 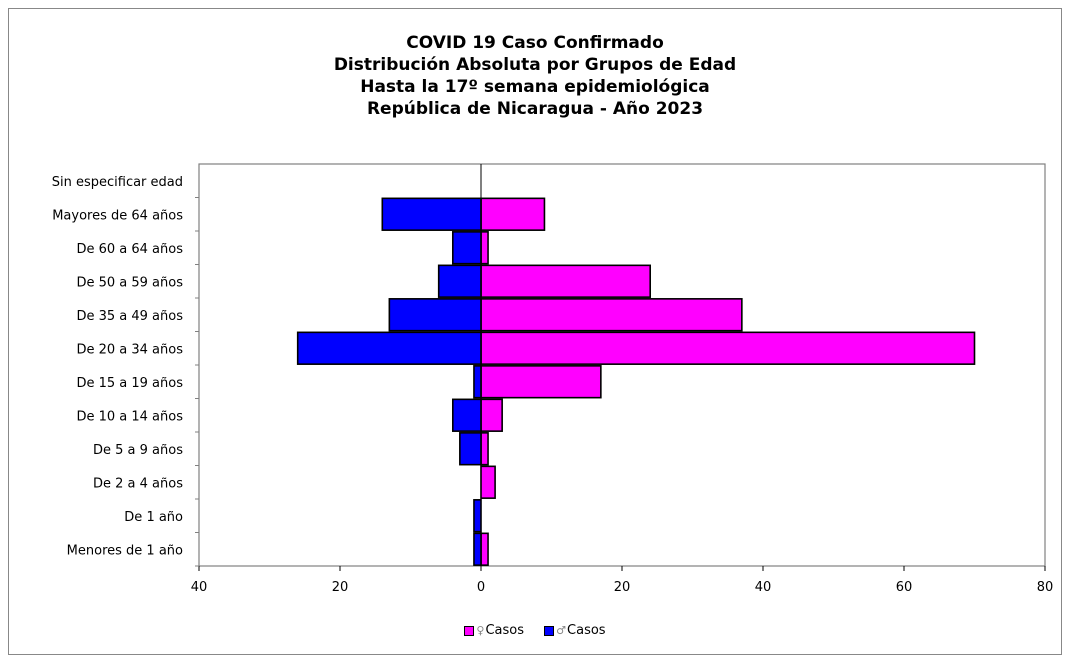 I want to click on x-tick-label: 0, so click(x=481, y=587).